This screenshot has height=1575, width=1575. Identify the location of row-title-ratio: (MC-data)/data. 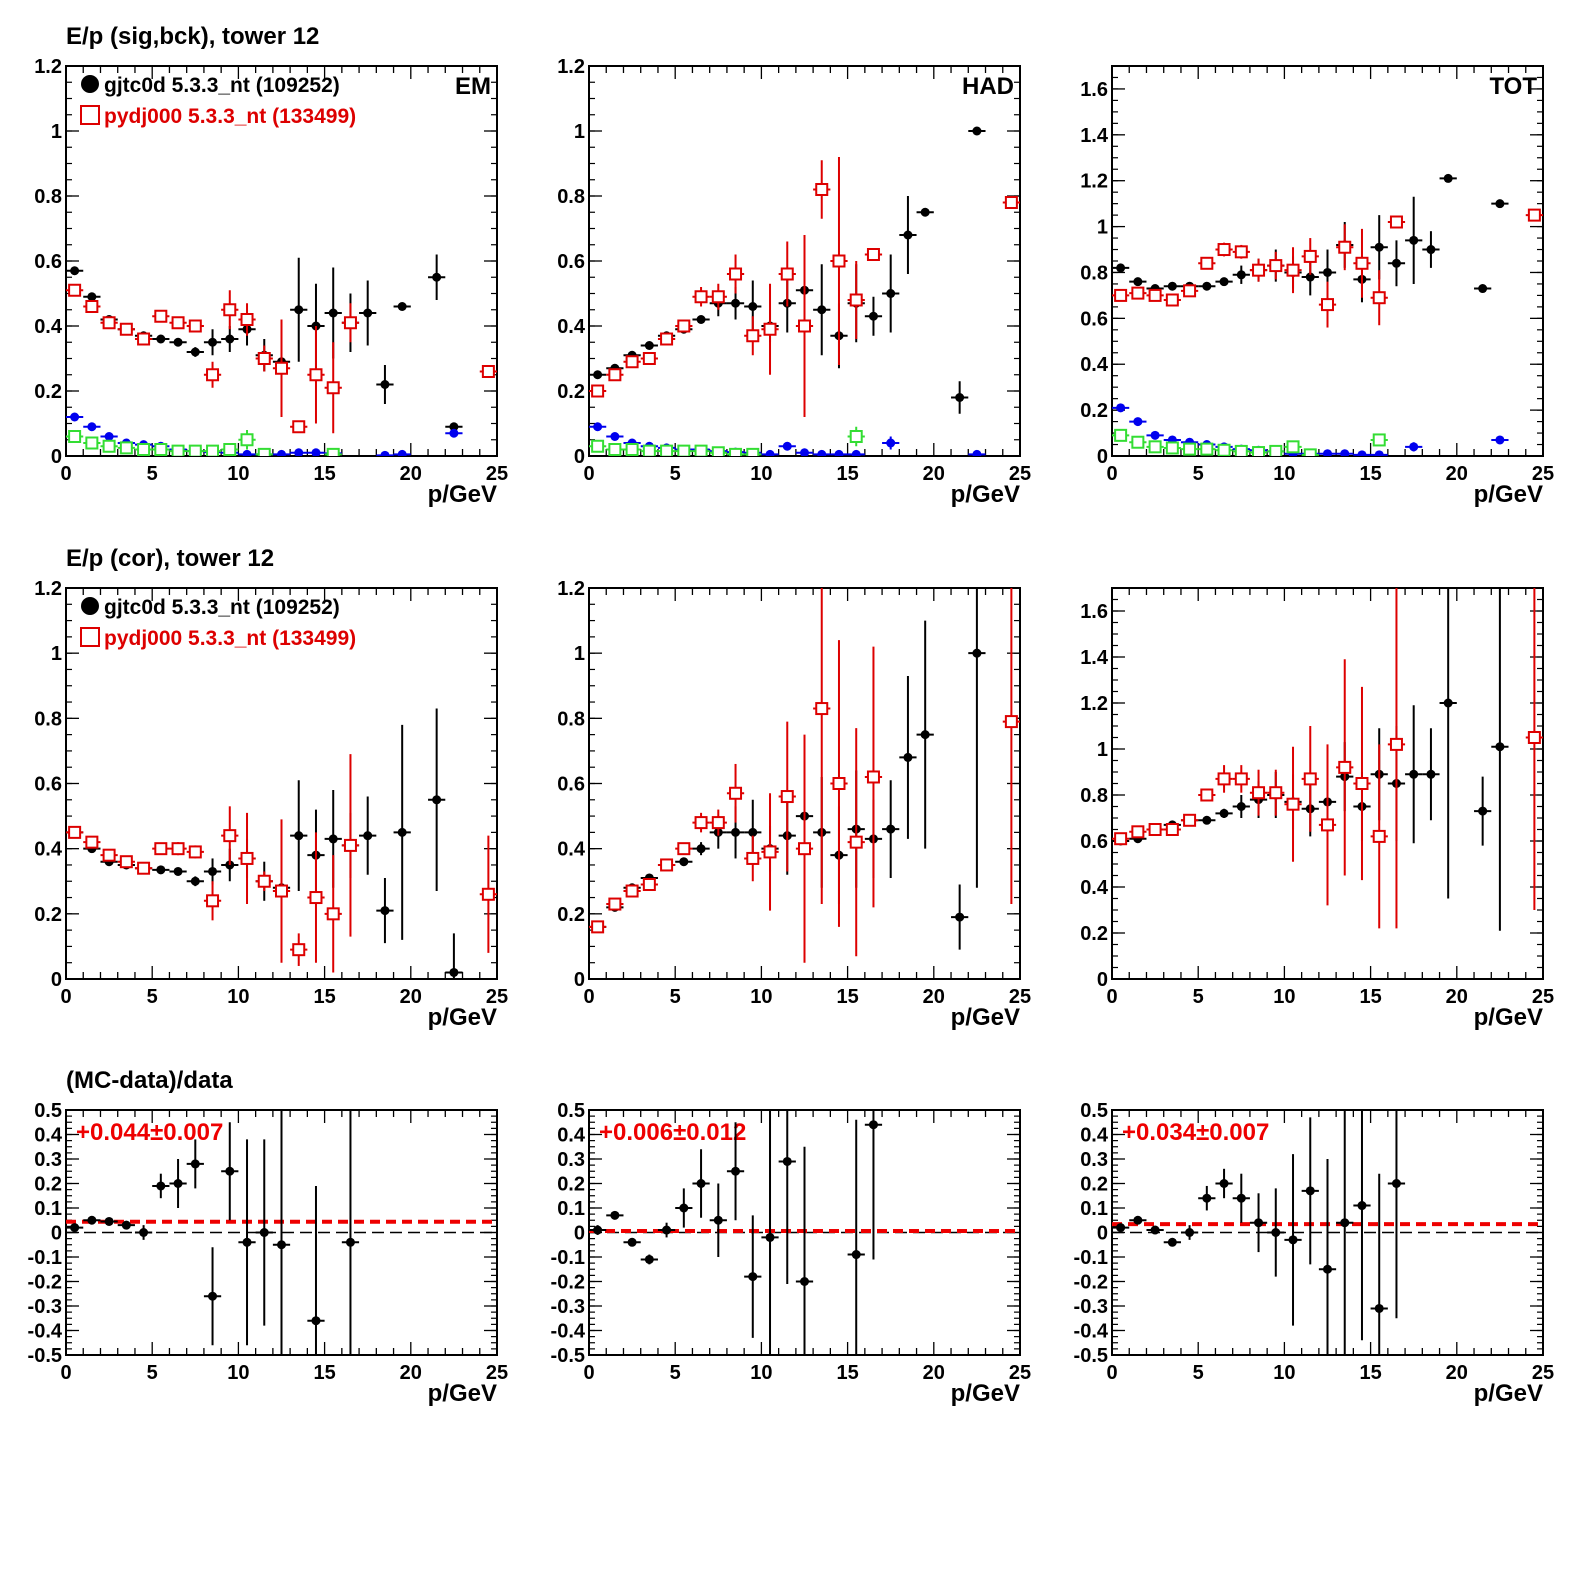
(149, 1080).